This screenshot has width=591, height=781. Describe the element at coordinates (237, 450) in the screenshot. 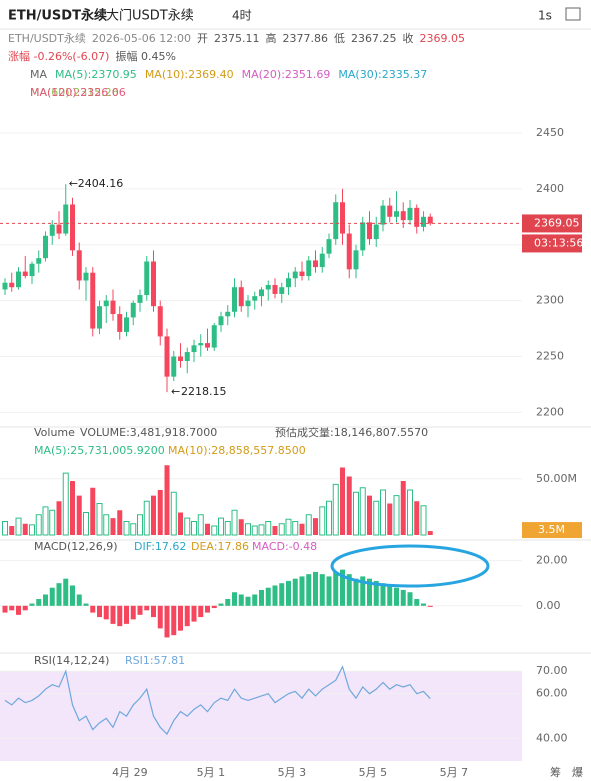

I see `volume-legend: MA(10):28,858,557.8500` at that location.